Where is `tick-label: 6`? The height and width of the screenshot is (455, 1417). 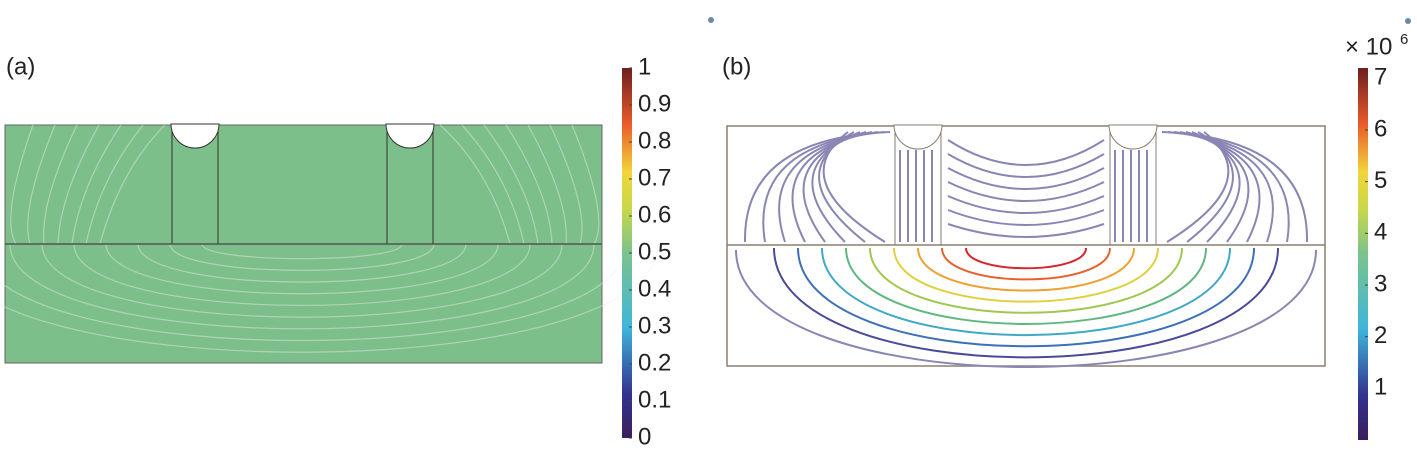
tick-label: 6 is located at coordinates (1380, 128).